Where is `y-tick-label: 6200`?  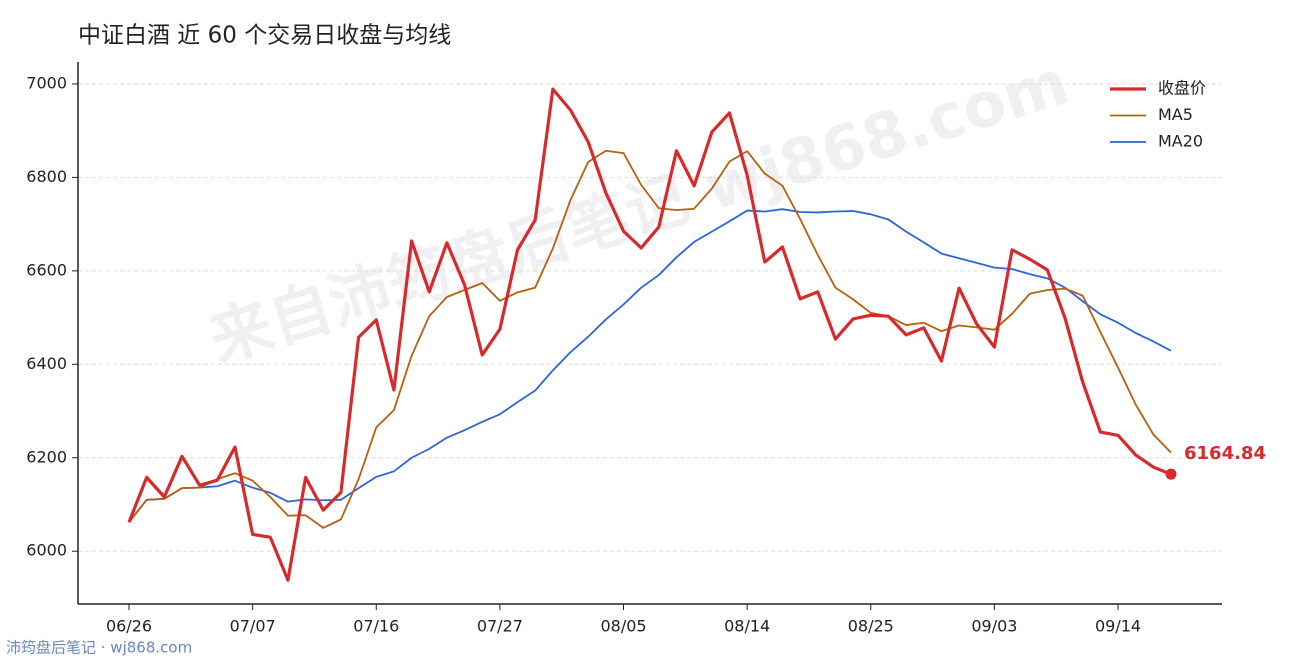
y-tick-label: 6200 is located at coordinates (46, 456).